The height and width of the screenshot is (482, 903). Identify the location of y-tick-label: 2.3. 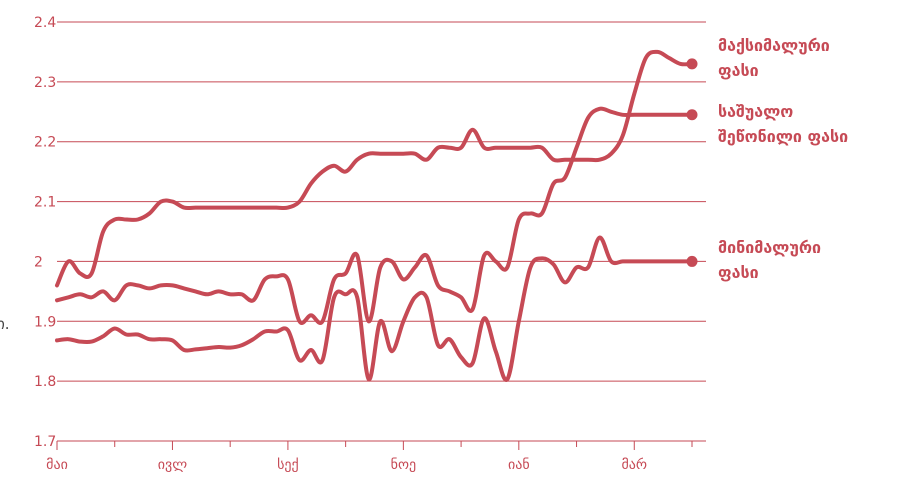
(45, 83).